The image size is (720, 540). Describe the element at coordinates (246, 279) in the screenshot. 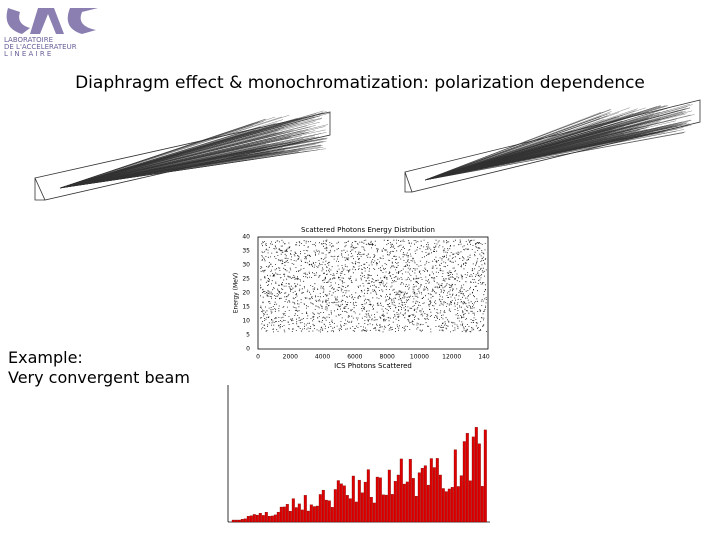

I see `y-tick-label: 25` at that location.